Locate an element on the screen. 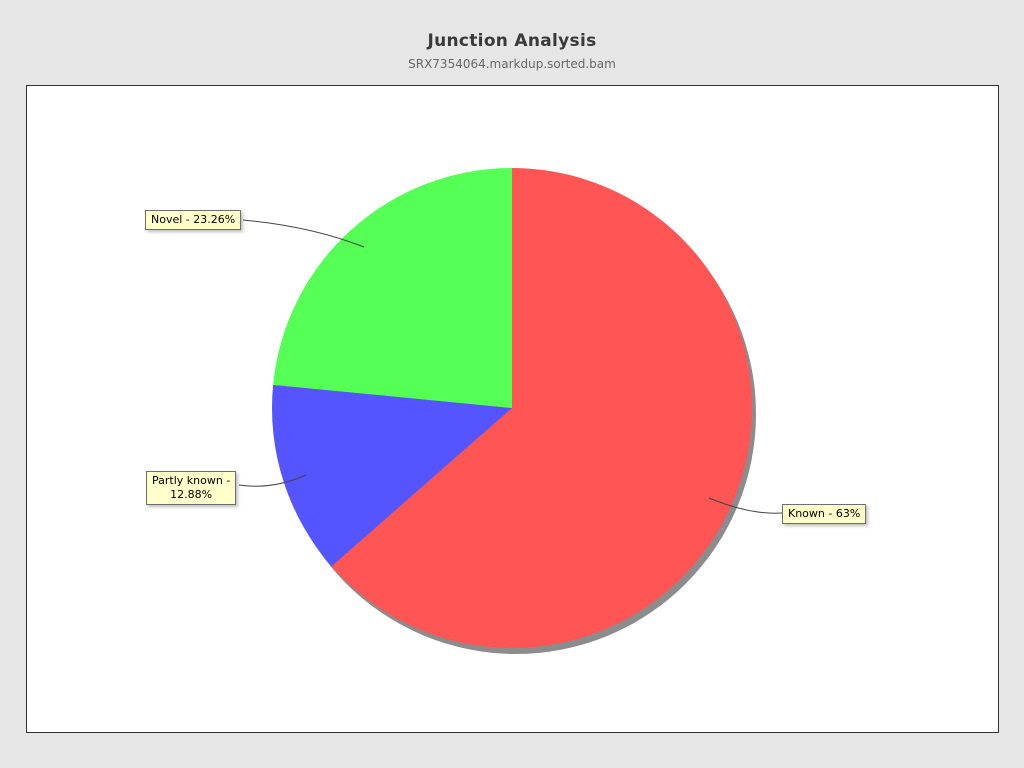  callout-partly-known-line2: 12.88% is located at coordinates (191, 494).